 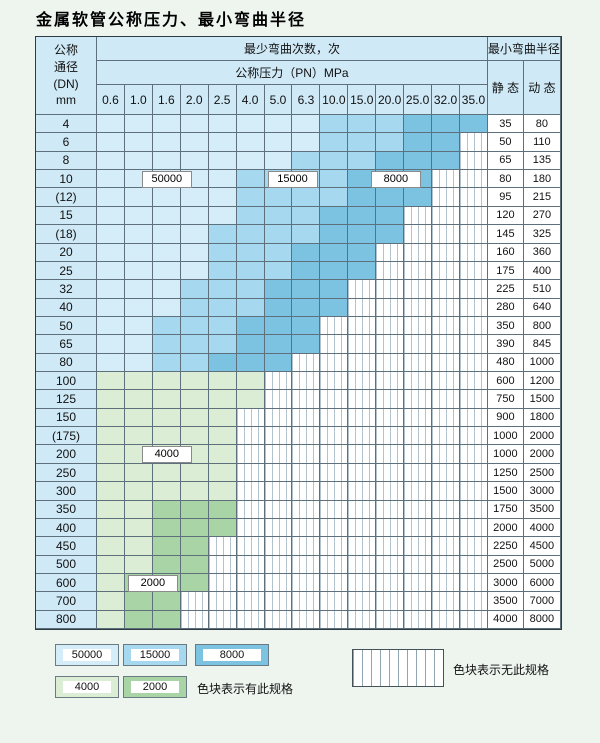 What do you see at coordinates (505, 326) in the screenshot?
I see `static-radius-cell: 350` at bounding box center [505, 326].